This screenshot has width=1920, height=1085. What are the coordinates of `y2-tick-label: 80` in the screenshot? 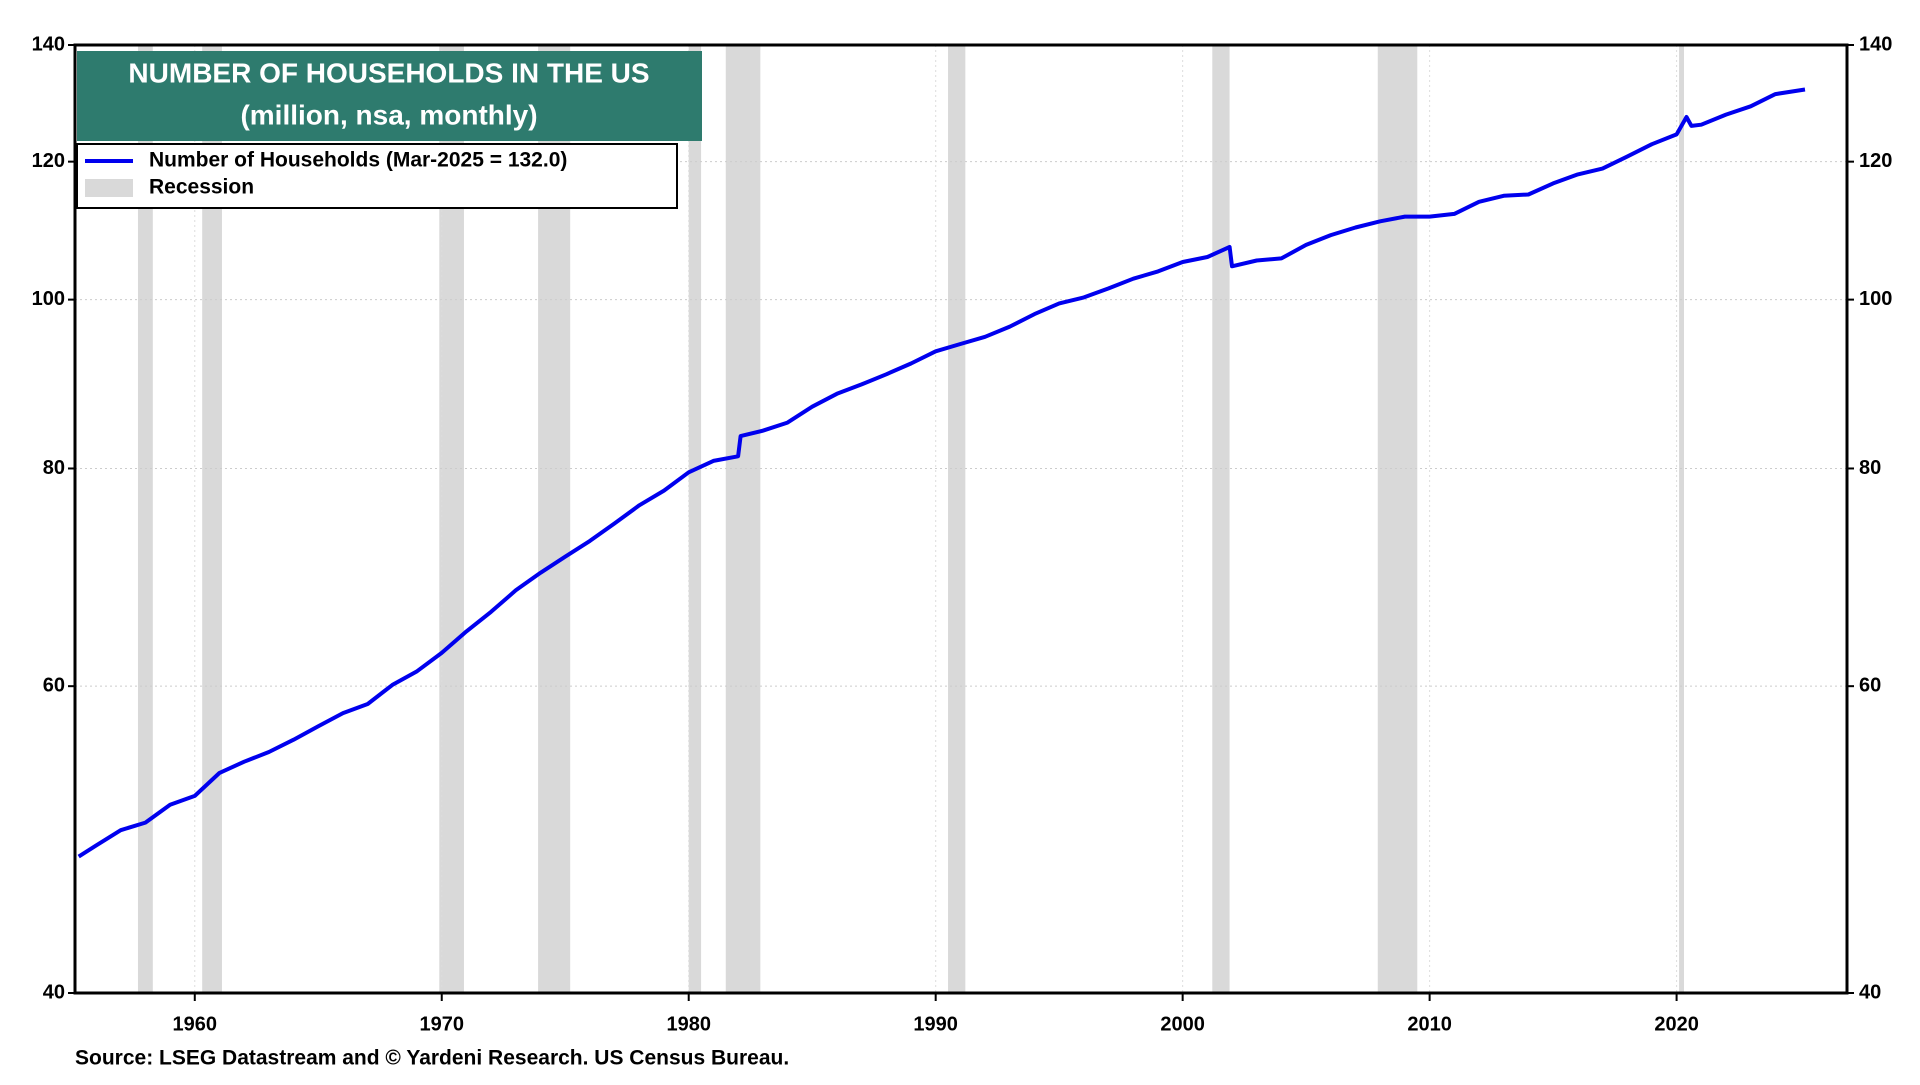 It's located at (1870, 468).